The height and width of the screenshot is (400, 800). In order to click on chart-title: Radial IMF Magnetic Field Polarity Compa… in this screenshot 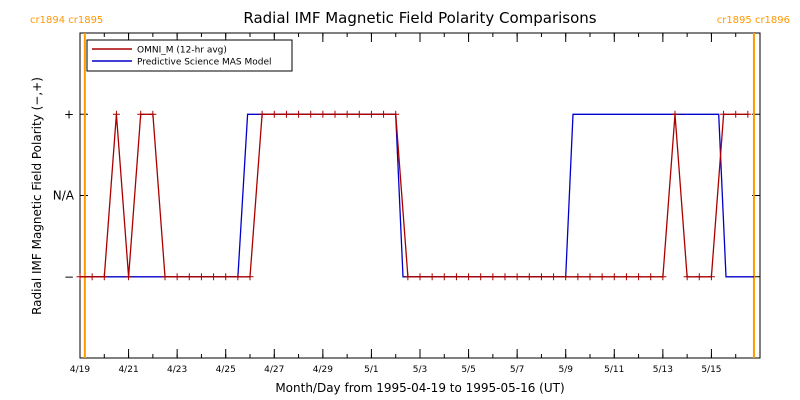, I will do `click(419, 18)`.